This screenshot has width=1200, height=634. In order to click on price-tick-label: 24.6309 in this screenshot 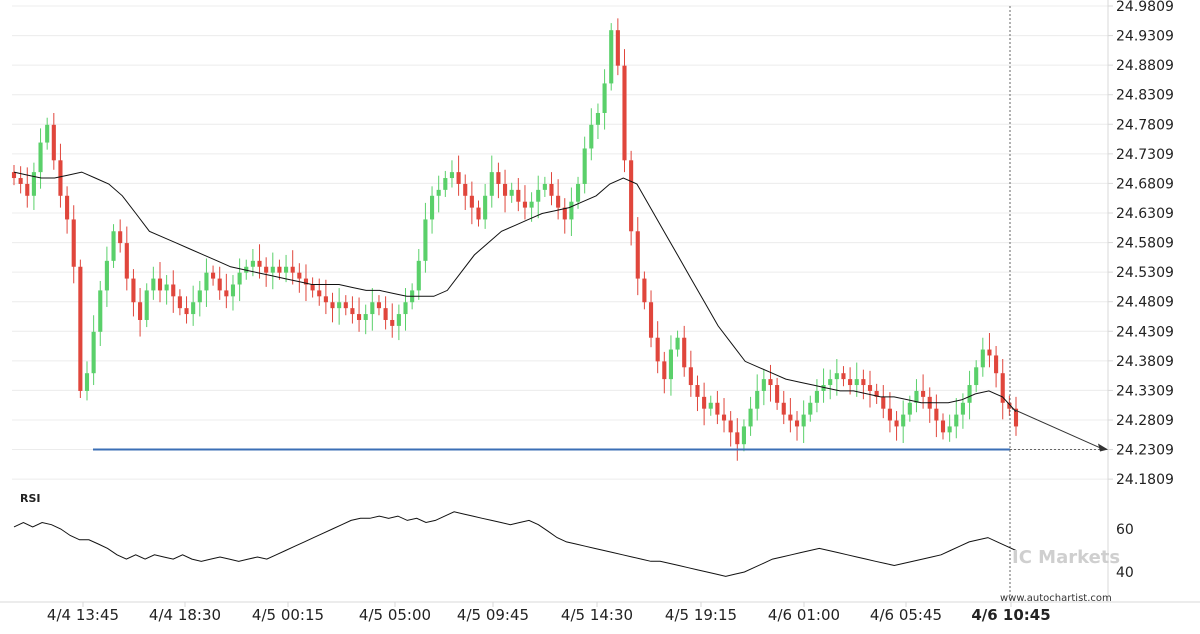, I will do `click(1145, 214)`.